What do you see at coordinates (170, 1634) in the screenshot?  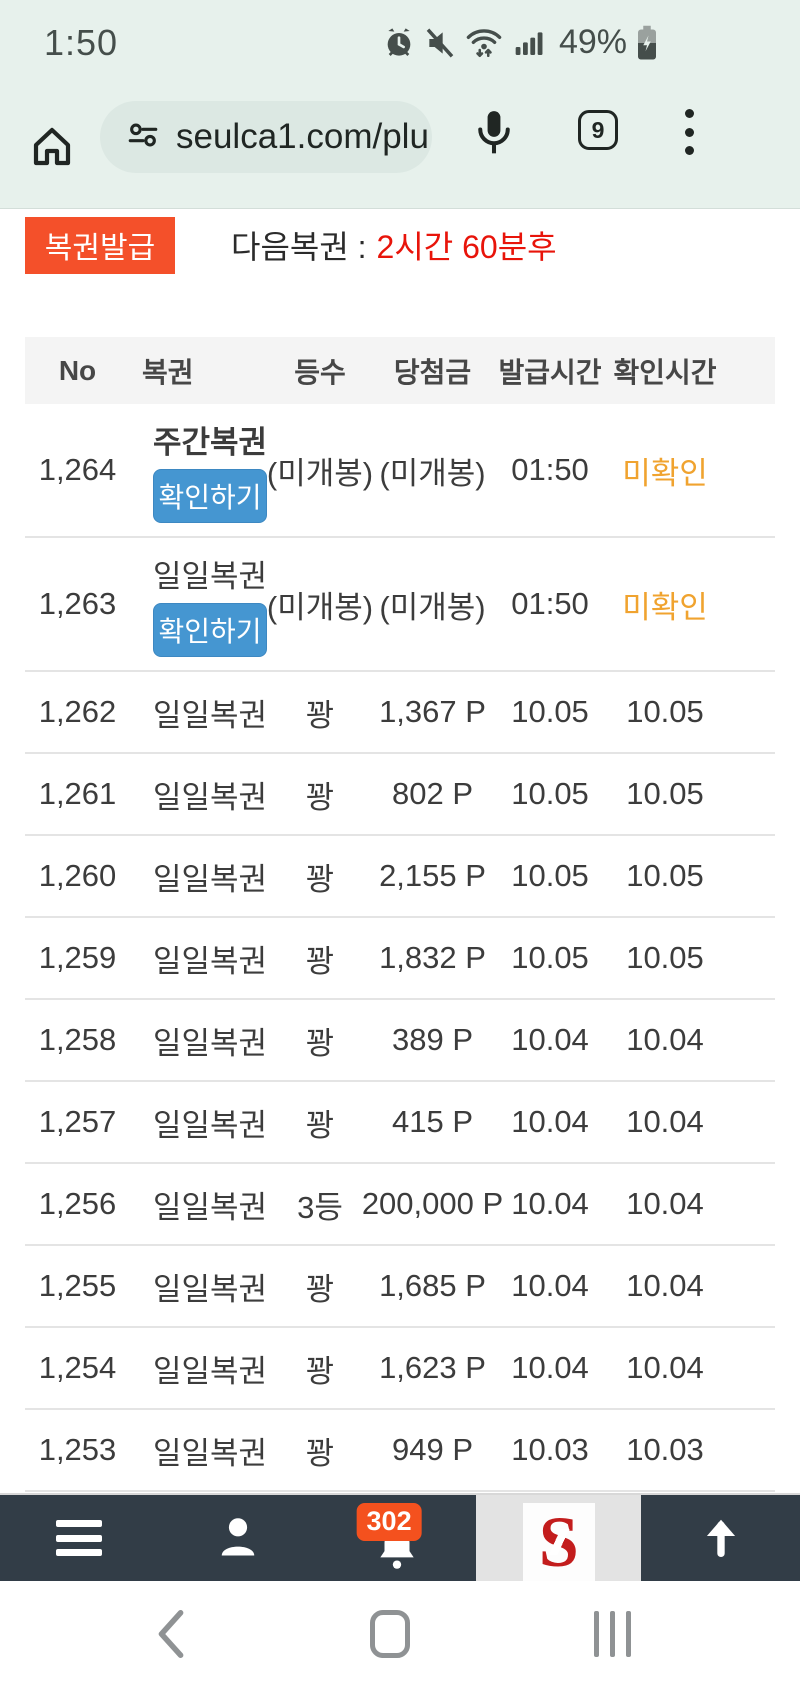 I see `back-icon` at bounding box center [170, 1634].